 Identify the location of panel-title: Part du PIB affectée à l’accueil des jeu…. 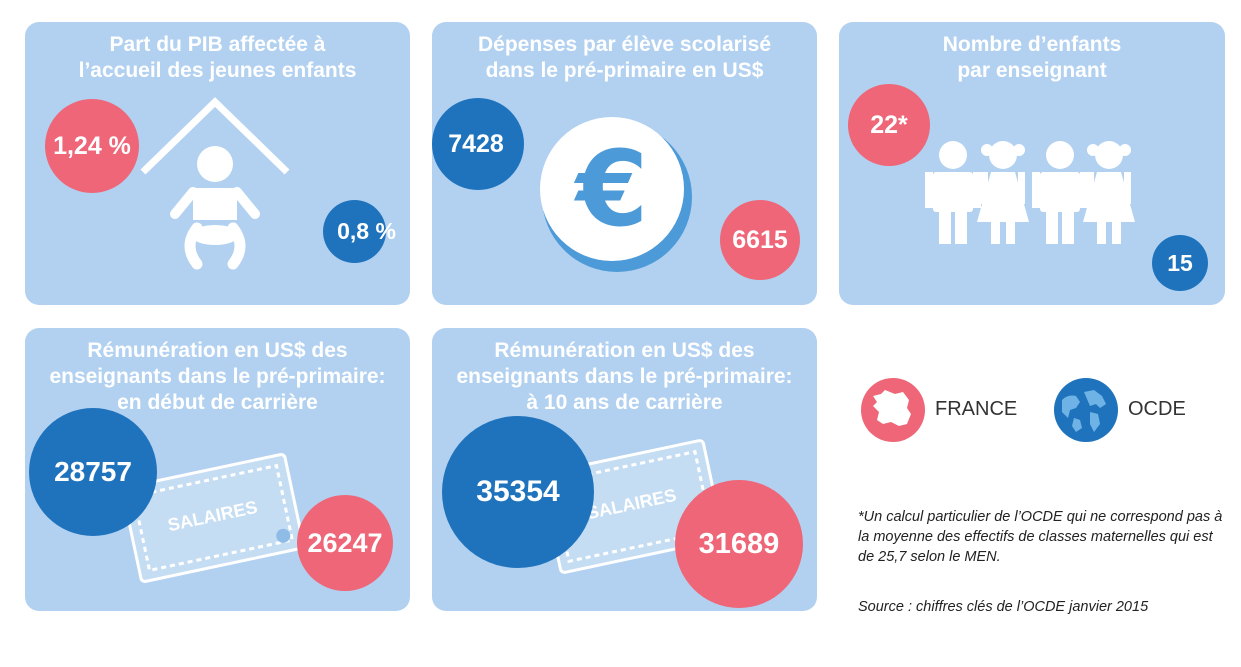
(217, 57).